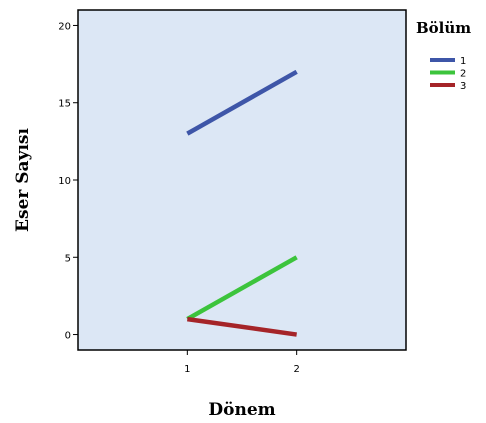  Describe the element at coordinates (296, 369) in the screenshot. I see `x-tick-label: 2` at that location.